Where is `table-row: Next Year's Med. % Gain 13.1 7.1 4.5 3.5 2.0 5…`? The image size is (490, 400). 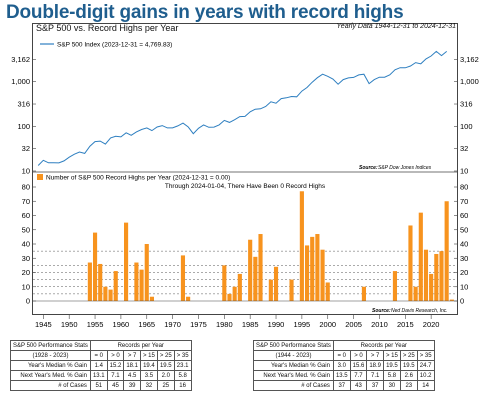 table-row: Next Year's Med. % Gain 13.1 7.1 4.5 3.5 2.0 5… is located at coordinates (101, 375).